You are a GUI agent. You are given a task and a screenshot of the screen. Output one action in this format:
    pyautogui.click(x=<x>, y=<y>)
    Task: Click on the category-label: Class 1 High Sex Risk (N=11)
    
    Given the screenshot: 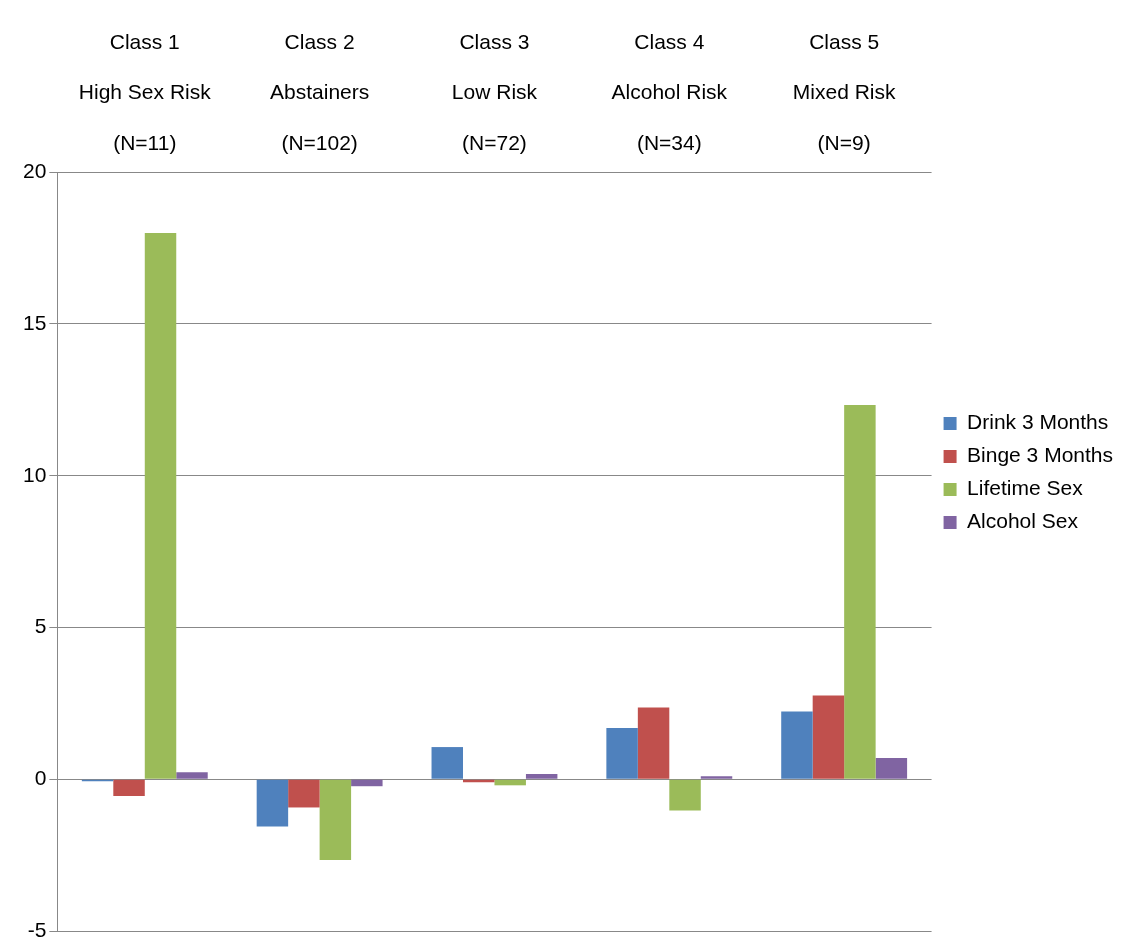 What is the action you would take?
    pyautogui.click(x=144, y=92)
    